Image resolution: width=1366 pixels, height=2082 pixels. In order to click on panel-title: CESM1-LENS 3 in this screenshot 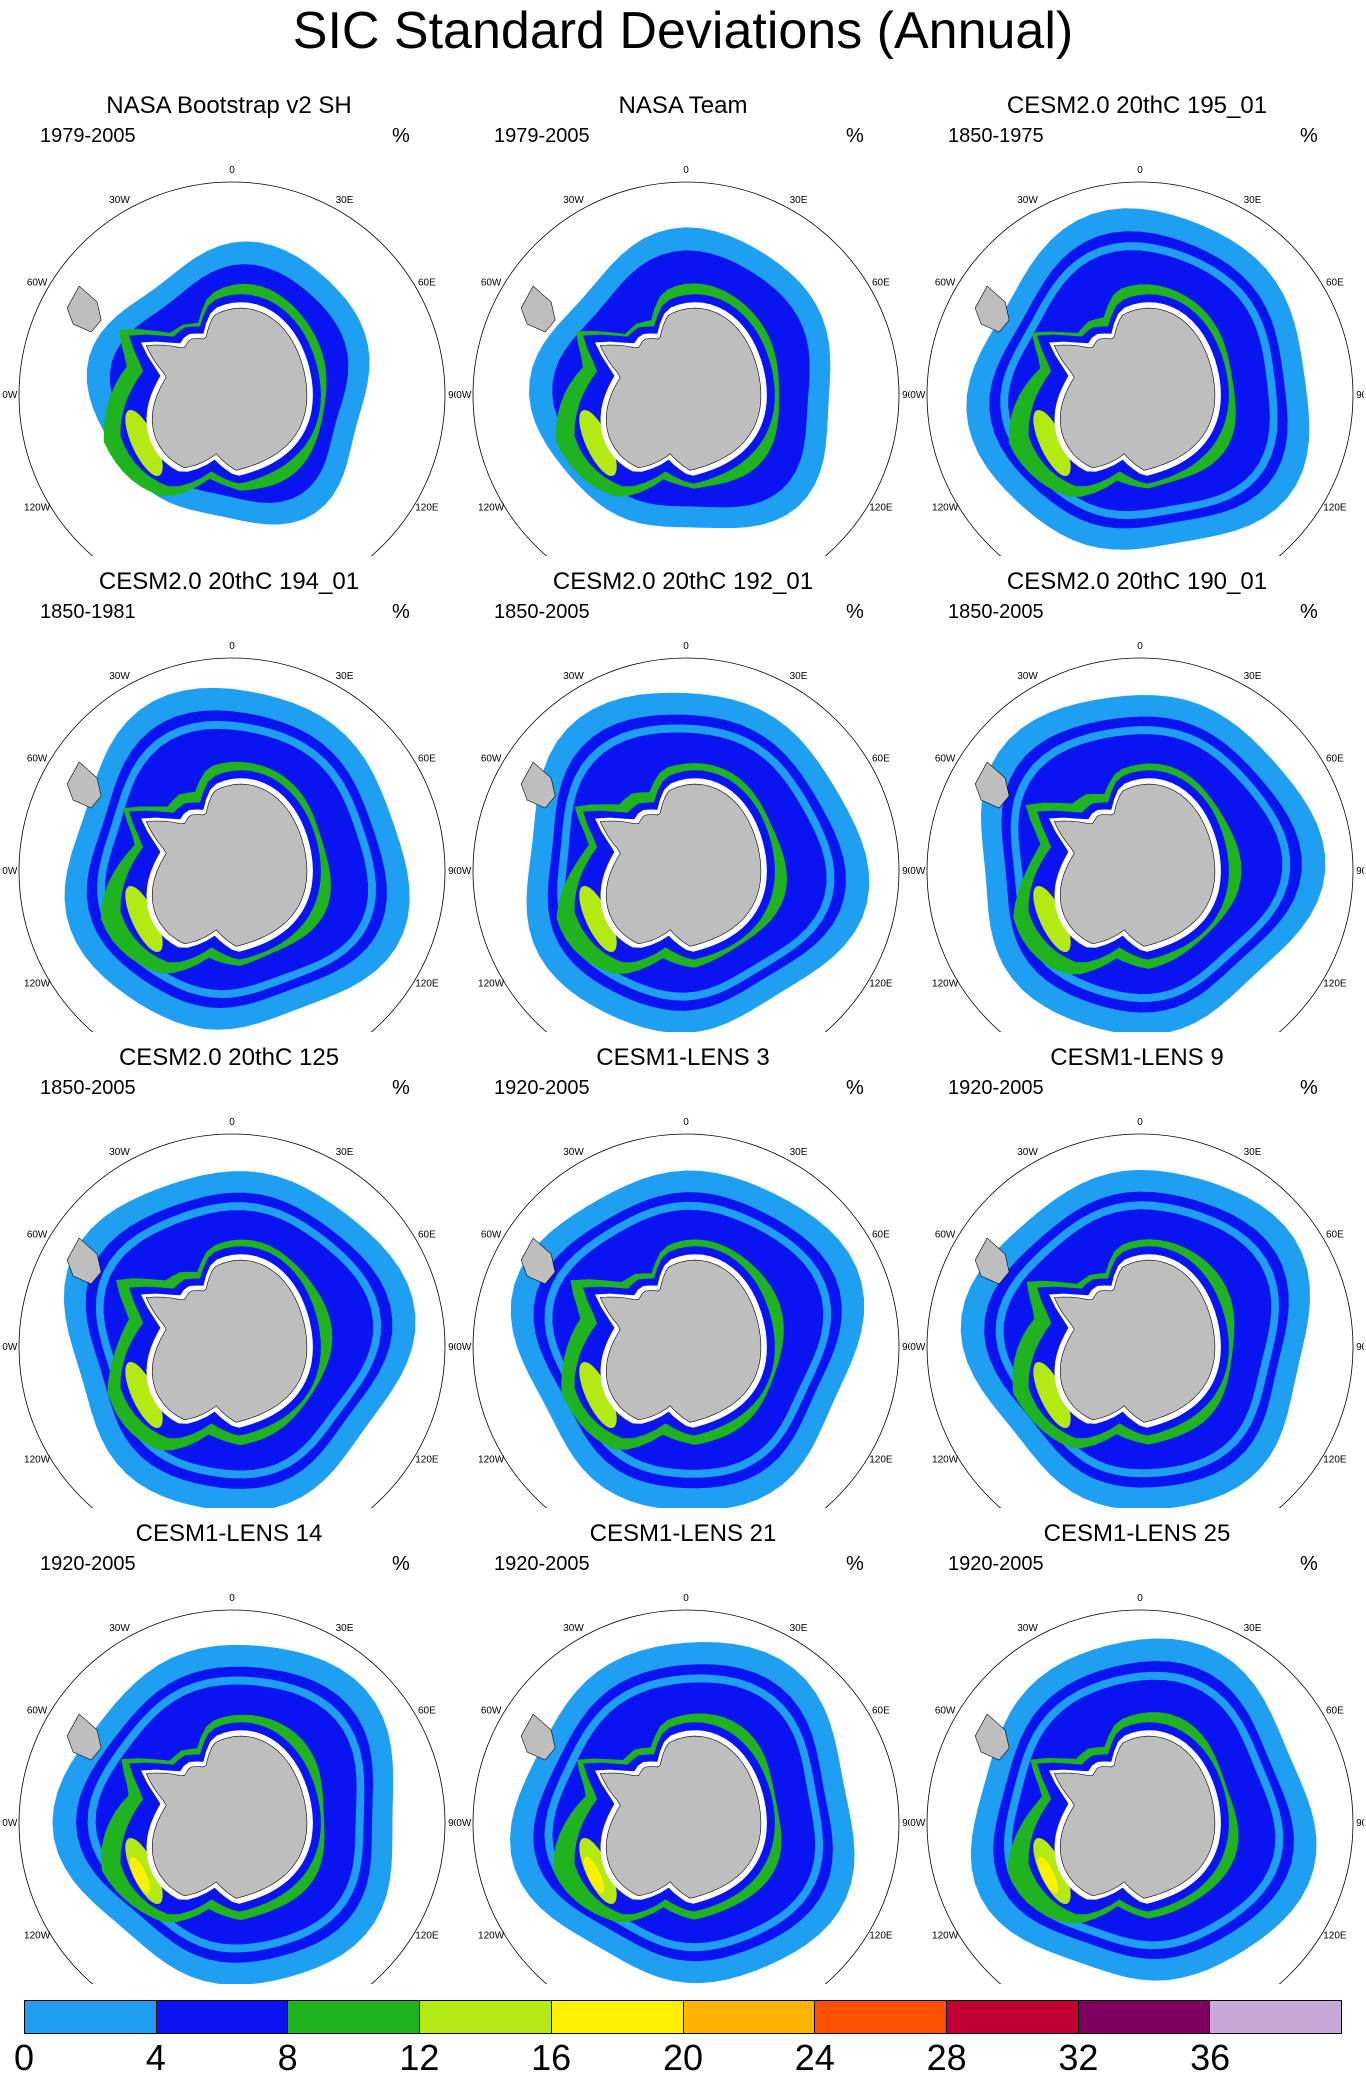, I will do `click(683, 1057)`.